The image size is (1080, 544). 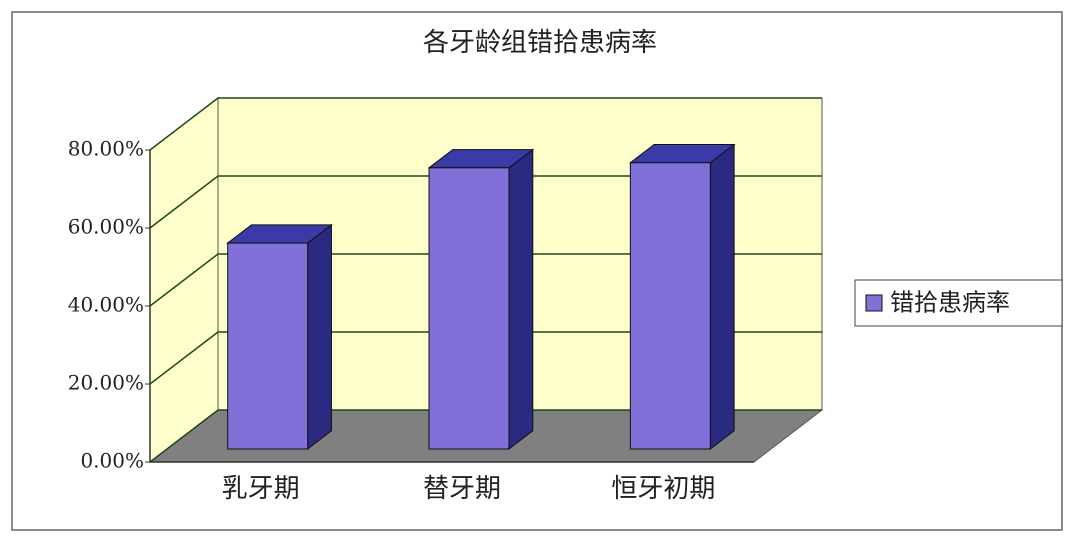 I want to click on x-tick-label: 替牙期, so click(x=462, y=489).